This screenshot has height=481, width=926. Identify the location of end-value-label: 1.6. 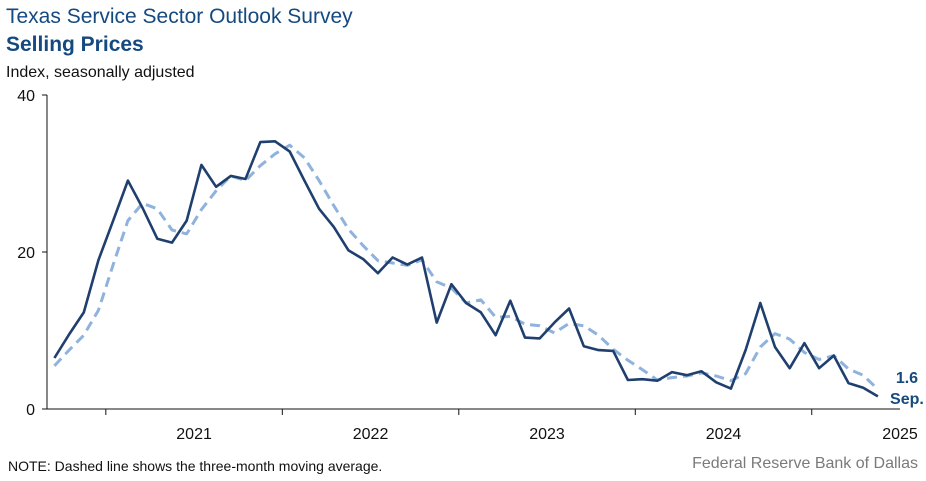
(907, 378).